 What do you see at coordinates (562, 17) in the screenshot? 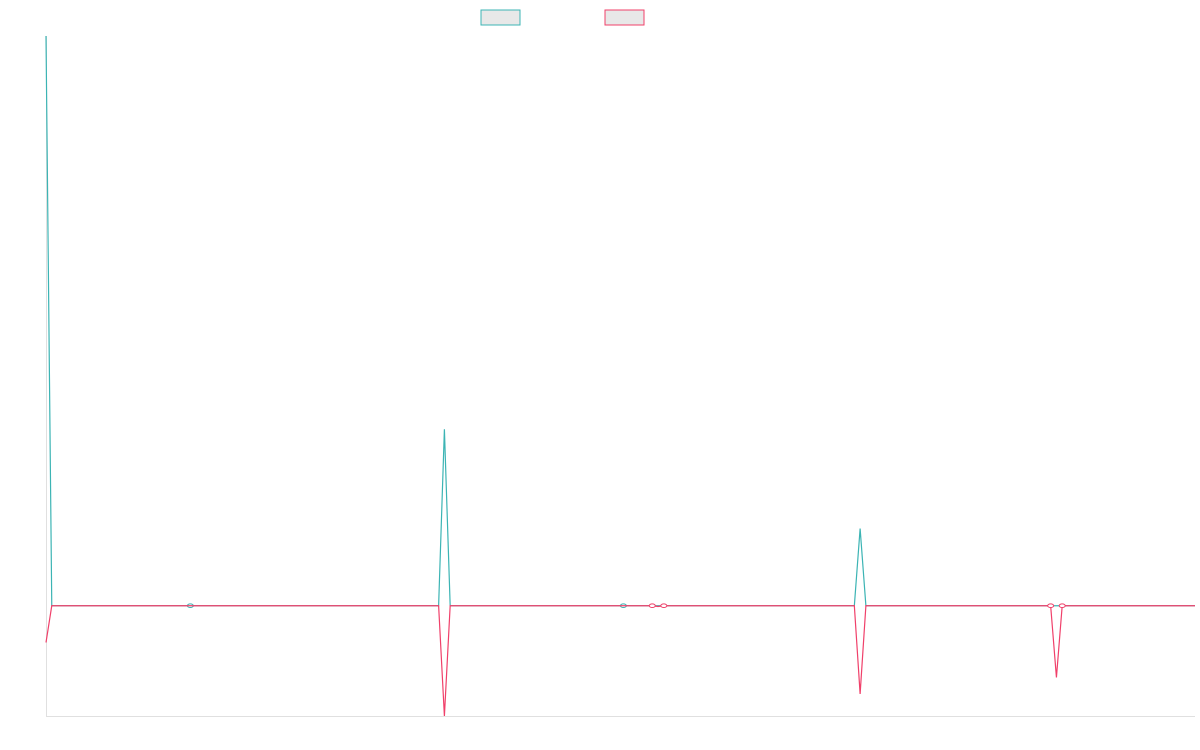
I see `legend` at bounding box center [562, 17].